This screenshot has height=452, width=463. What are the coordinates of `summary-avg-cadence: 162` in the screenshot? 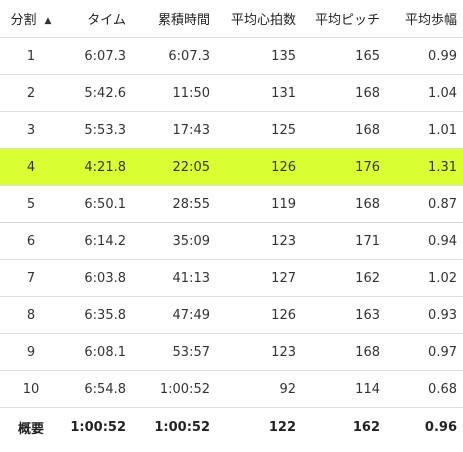 It's located at (366, 427).